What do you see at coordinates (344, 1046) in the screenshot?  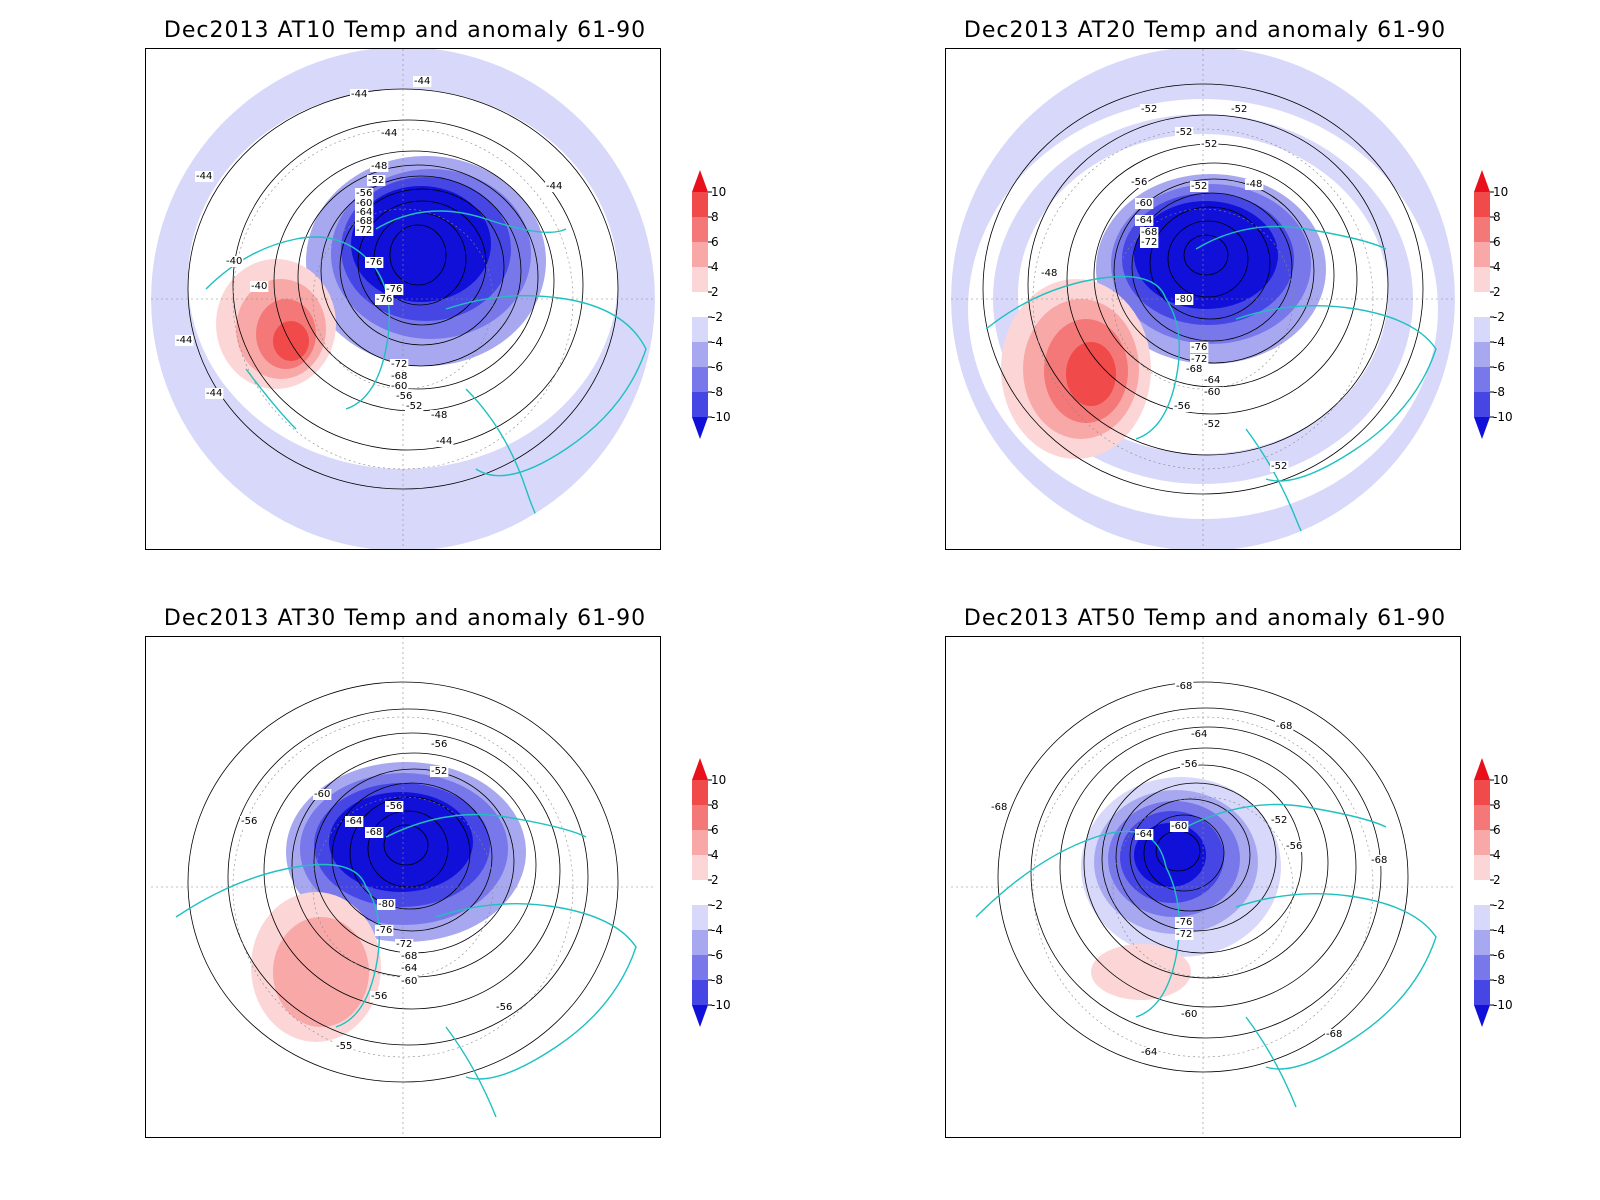 I see `contour-label: -55` at bounding box center [344, 1046].